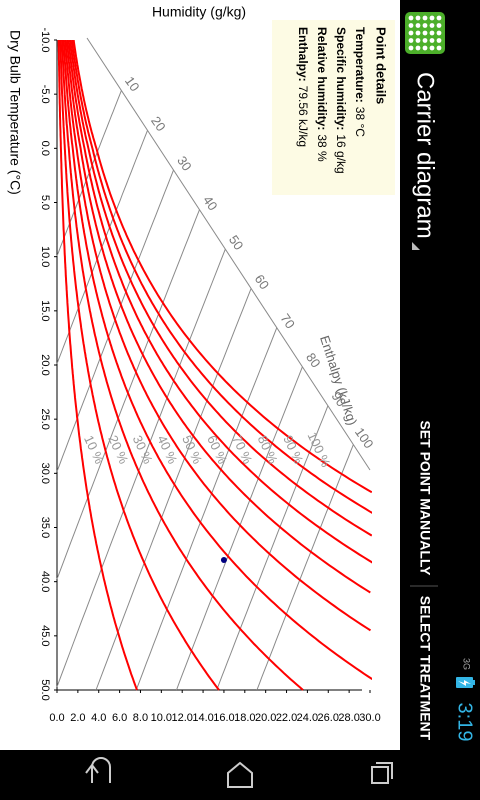  Describe the element at coordinates (464, 683) in the screenshot. I see `charge-bolt` at that location.